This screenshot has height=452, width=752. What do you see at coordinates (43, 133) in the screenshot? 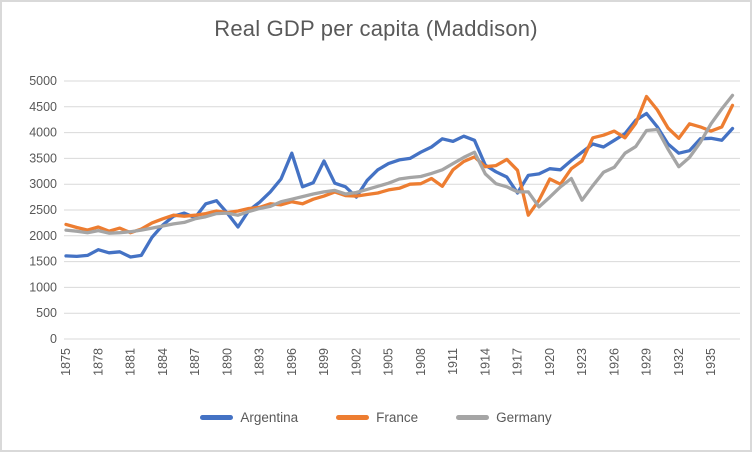
I see `y-tick-label: 4000` at bounding box center [43, 133].